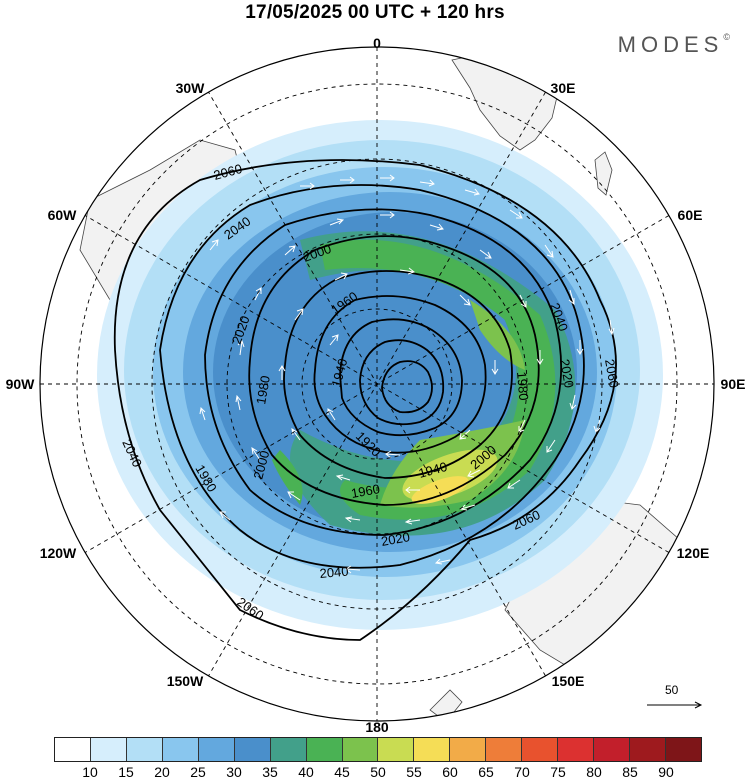 This screenshot has height=782, width=750. Describe the element at coordinates (670, 44) in the screenshot. I see `brand-name: MODES` at that location.